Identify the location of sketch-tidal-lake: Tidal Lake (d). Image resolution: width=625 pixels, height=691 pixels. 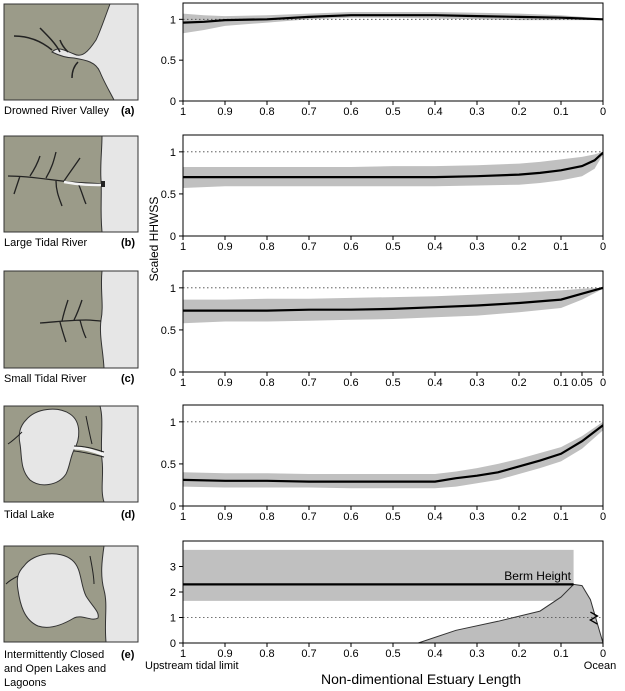
(71, 463).